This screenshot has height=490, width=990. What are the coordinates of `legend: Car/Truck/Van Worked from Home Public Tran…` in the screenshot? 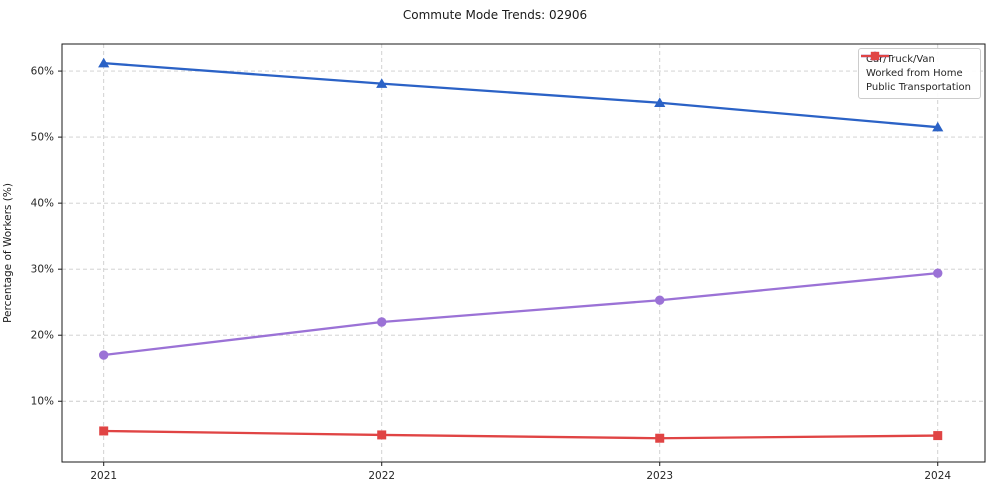 It's located at (919, 73).